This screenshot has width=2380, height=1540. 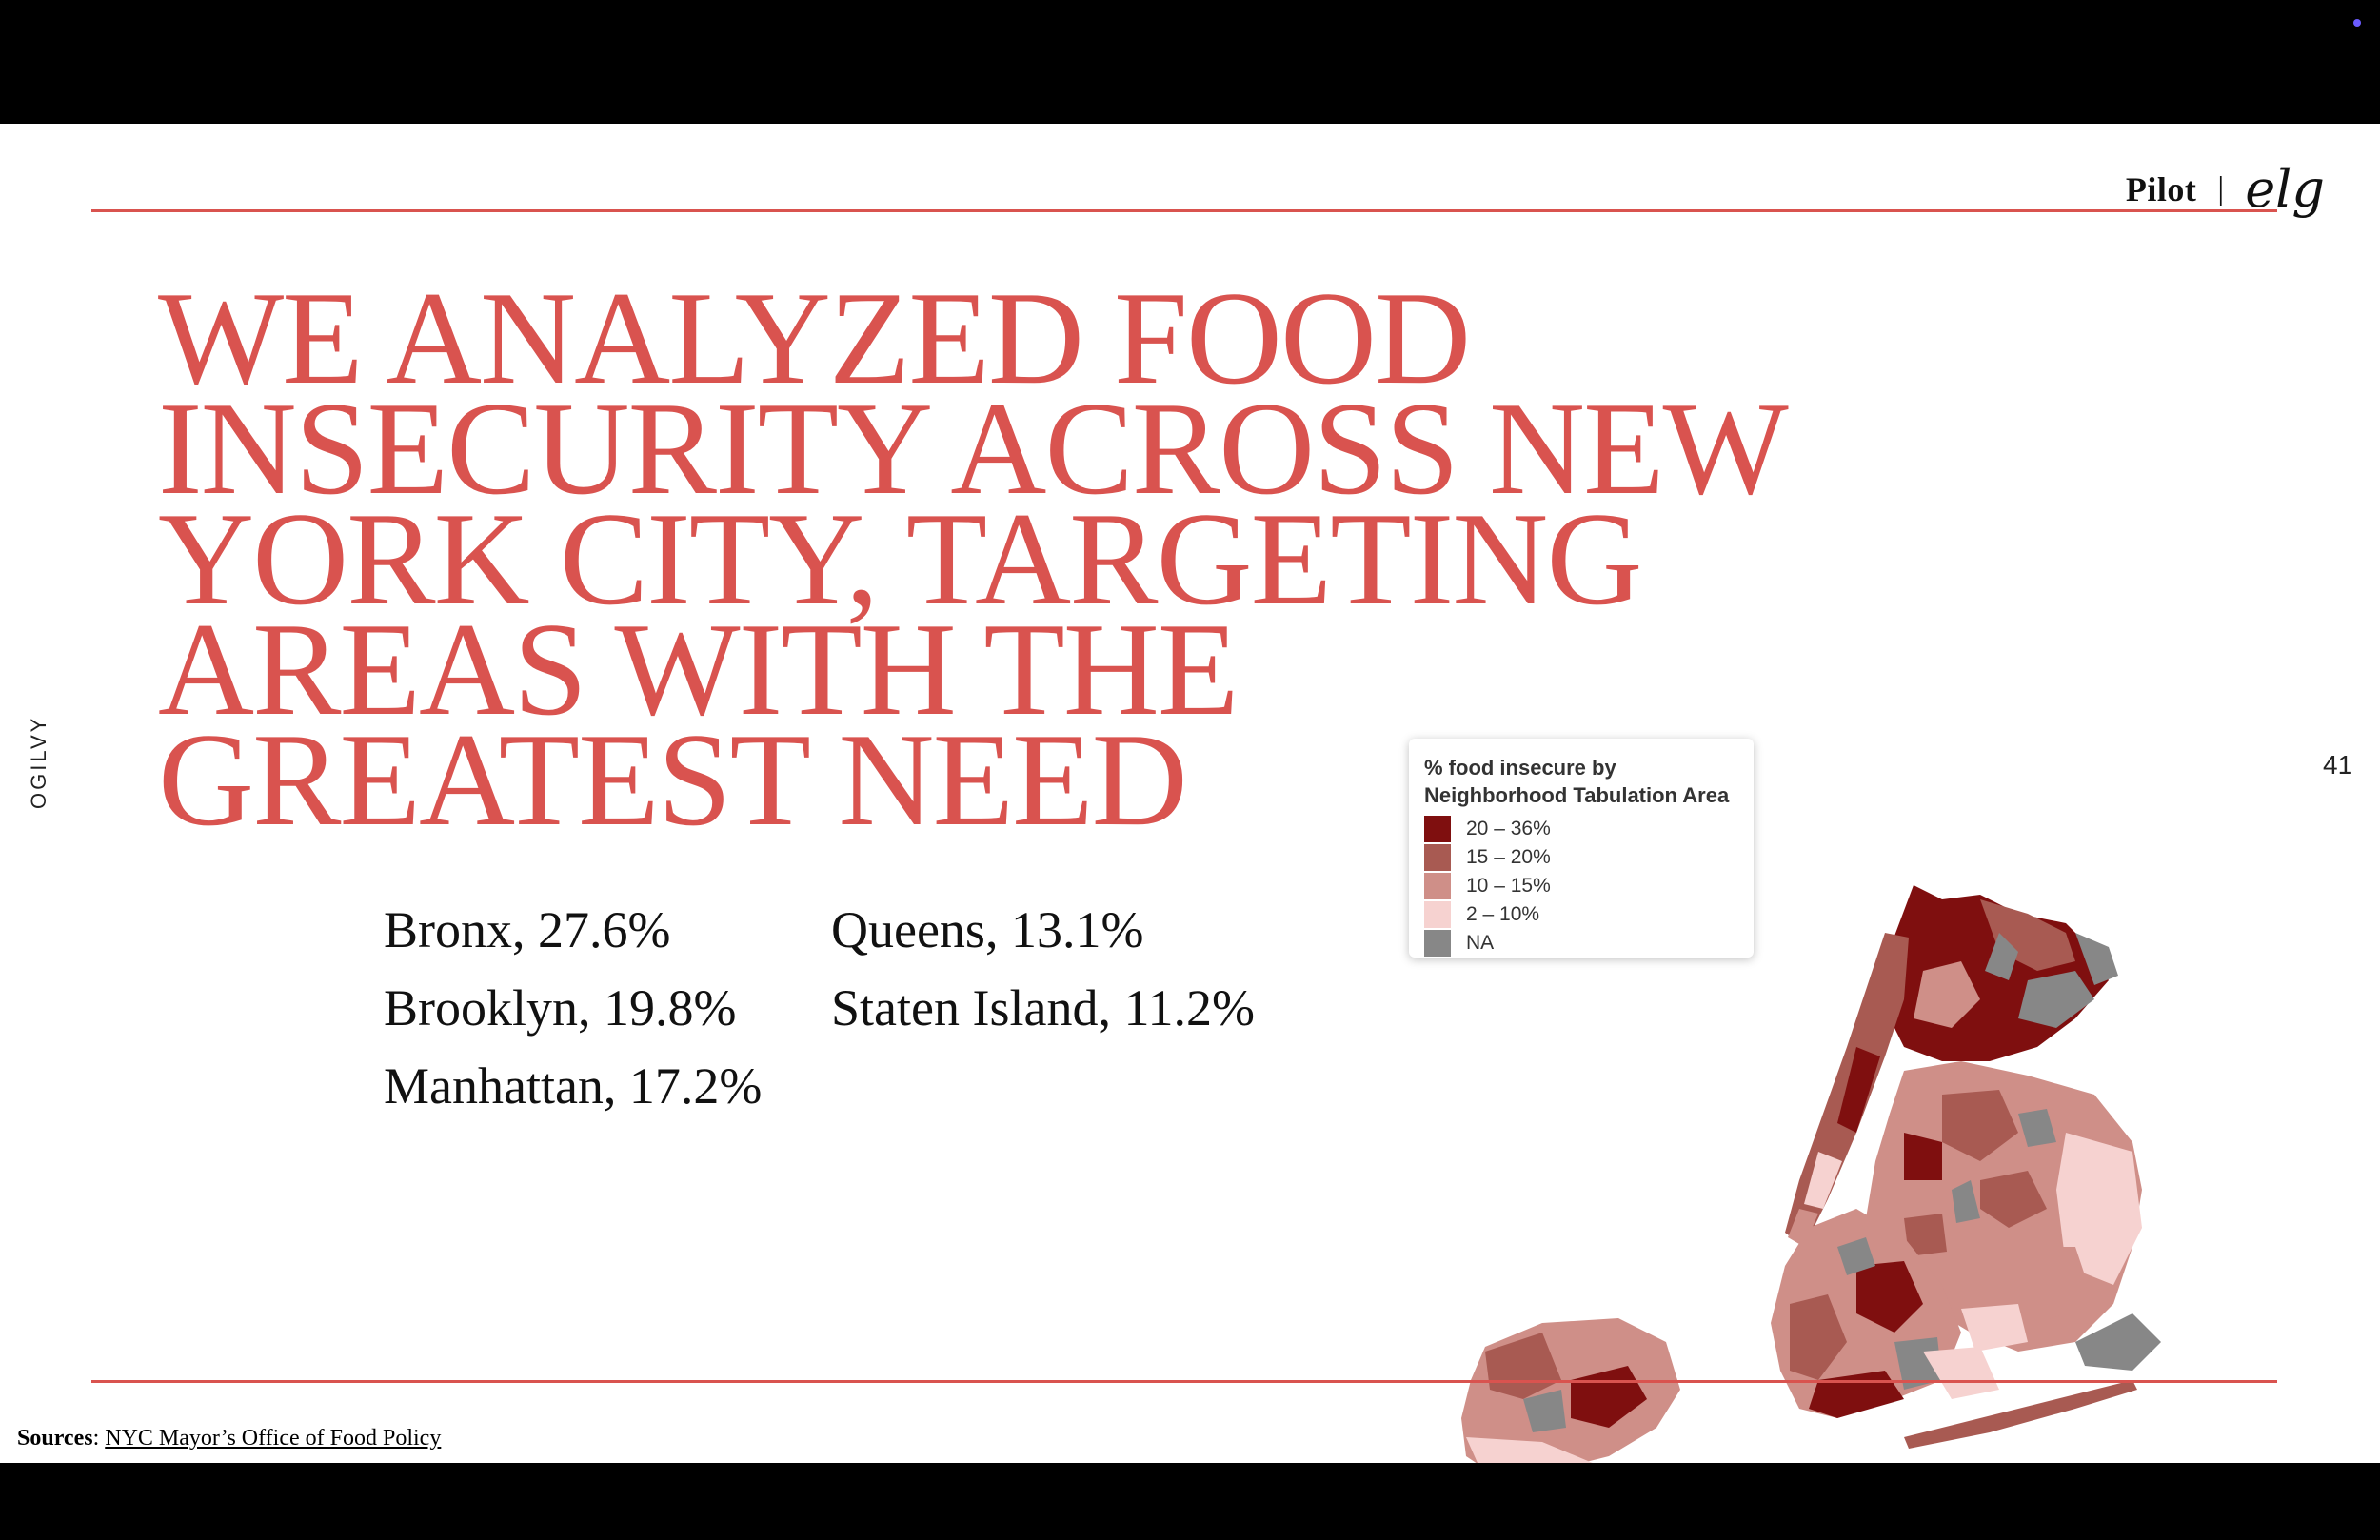 What do you see at coordinates (527, 929) in the screenshot?
I see `stat-bronx: Bronx, 27.6%` at bounding box center [527, 929].